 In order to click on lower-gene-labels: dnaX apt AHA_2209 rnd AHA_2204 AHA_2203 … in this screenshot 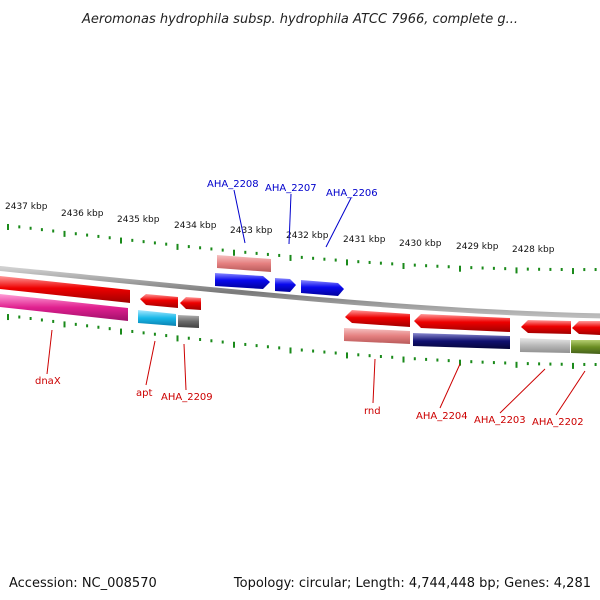, I will do `click(309, 402)`.